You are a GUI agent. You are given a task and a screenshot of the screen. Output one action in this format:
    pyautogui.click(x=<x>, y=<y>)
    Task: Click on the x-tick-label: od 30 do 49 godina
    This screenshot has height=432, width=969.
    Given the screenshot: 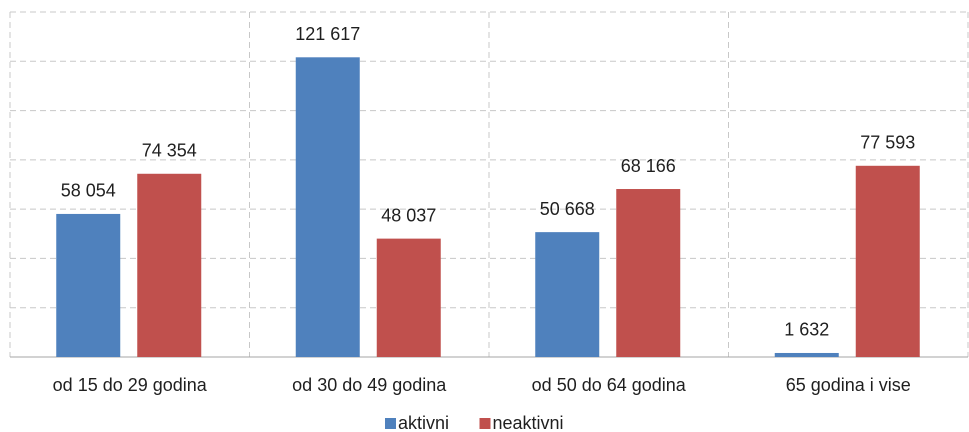 What is the action you would take?
    pyautogui.click(x=369, y=385)
    